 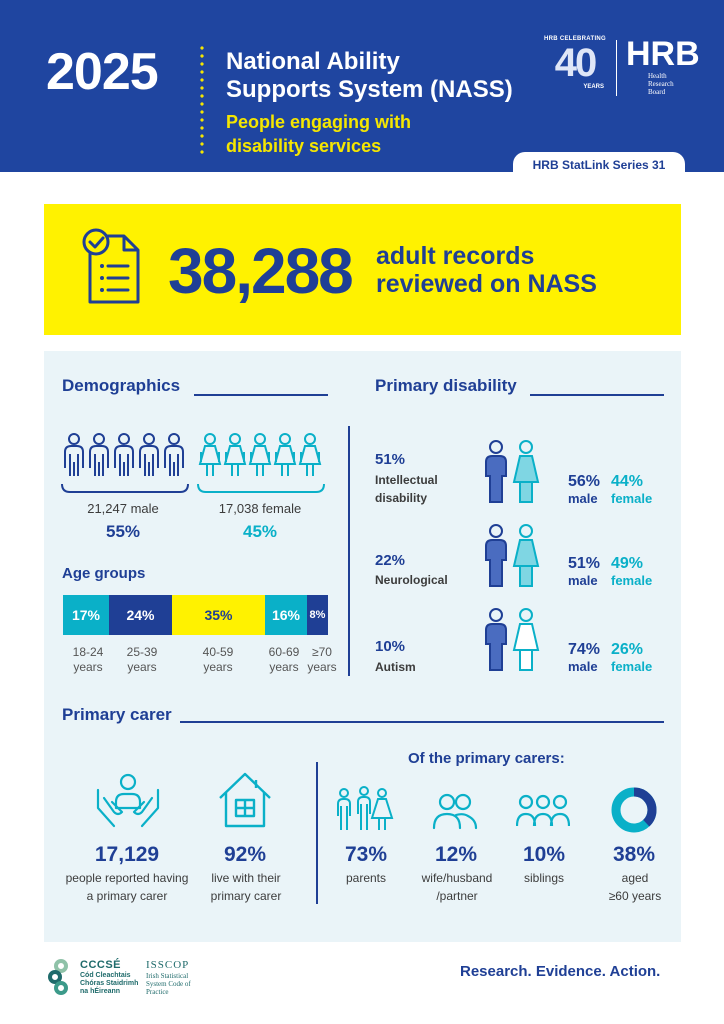 What do you see at coordinates (657, 92) in the screenshot?
I see `hrb-name-line-3: Board` at bounding box center [657, 92].